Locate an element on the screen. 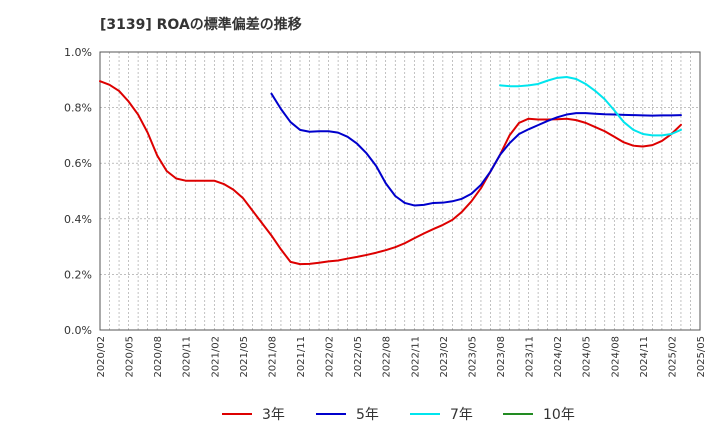 This screenshot has height=440, width=720. x-tick-label: 2025/05 is located at coordinates (701, 357).